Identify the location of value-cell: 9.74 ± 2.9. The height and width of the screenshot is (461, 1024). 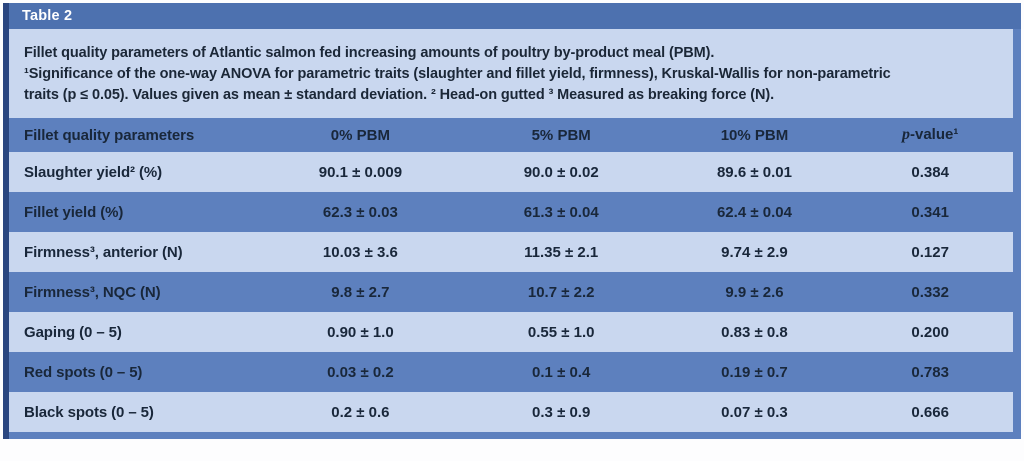
(754, 252).